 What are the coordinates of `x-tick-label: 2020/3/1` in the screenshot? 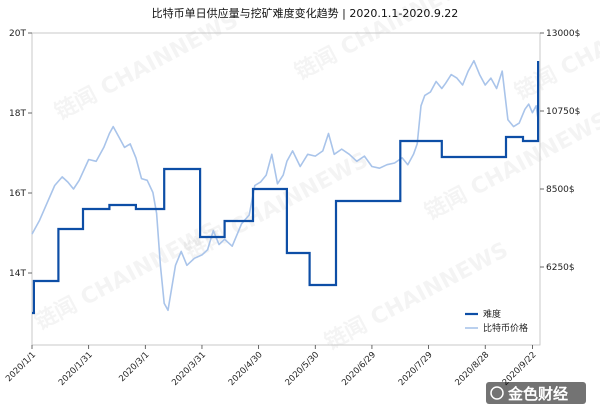 It's located at (134, 367).